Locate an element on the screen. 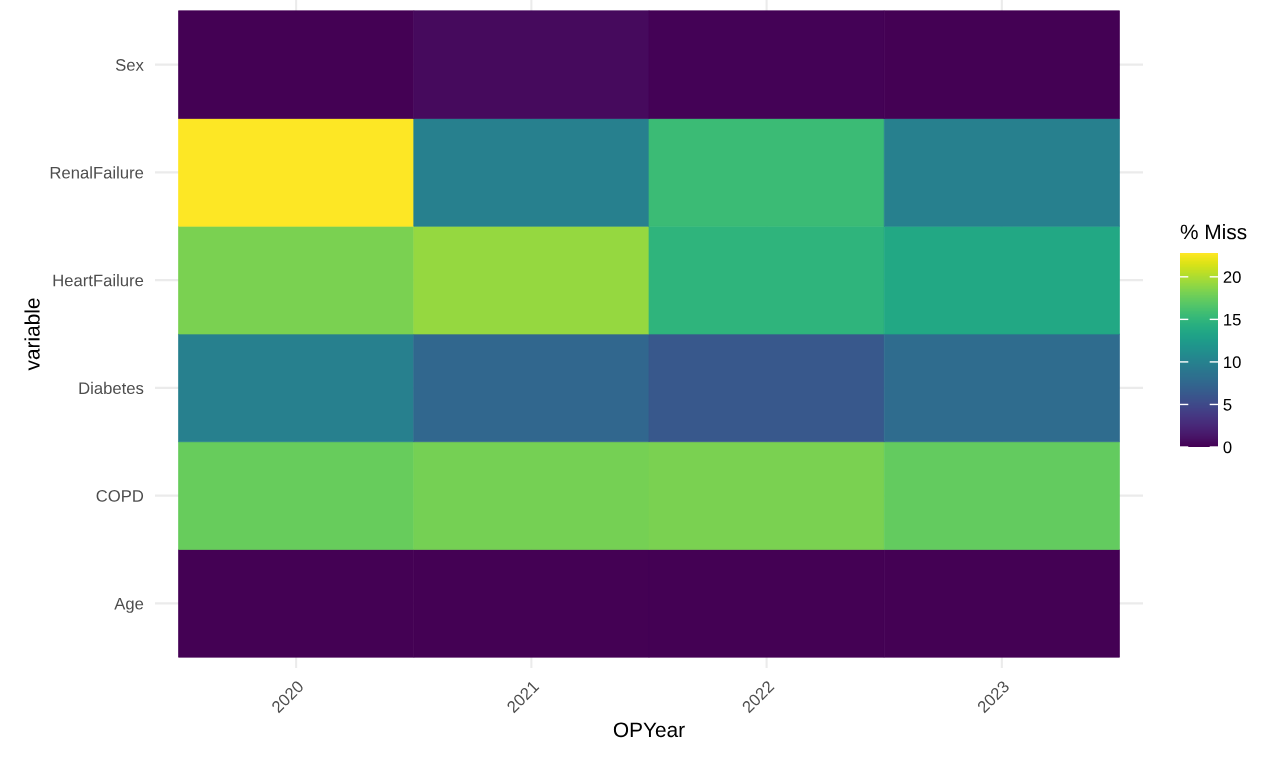 The image size is (1273, 759). y-tick-label: RenalFailure is located at coordinates (97, 172).